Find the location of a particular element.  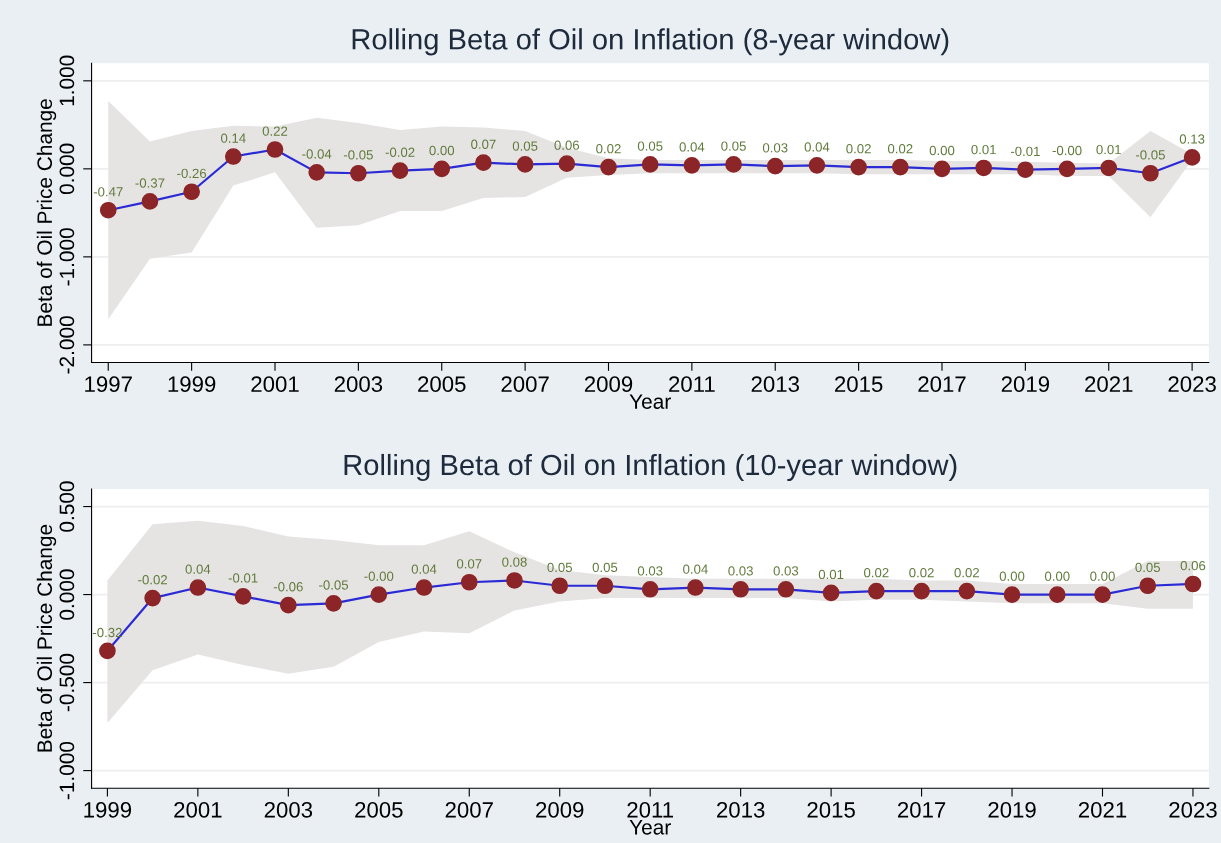

x-tick-label: 1997 is located at coordinates (108, 384).